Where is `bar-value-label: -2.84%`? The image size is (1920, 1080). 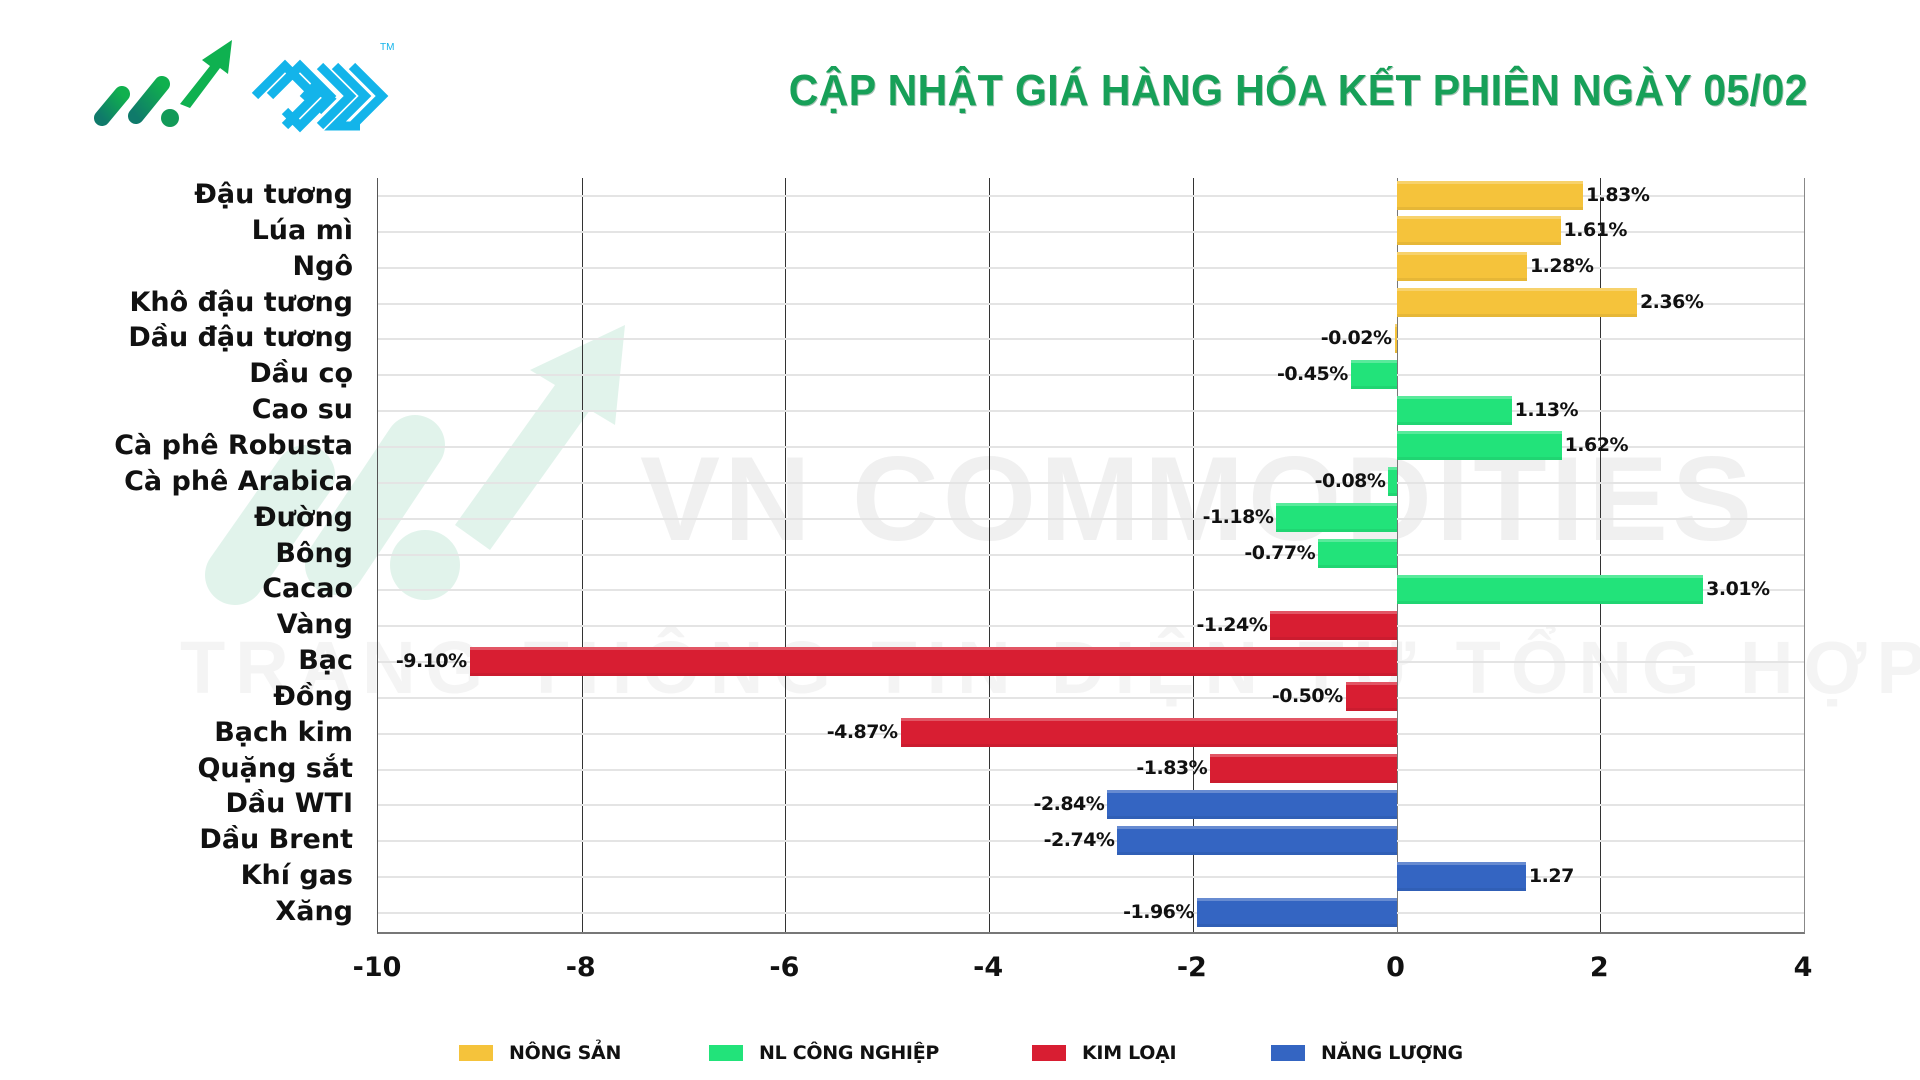 bar-value-label: -2.84% is located at coordinates (1069, 803).